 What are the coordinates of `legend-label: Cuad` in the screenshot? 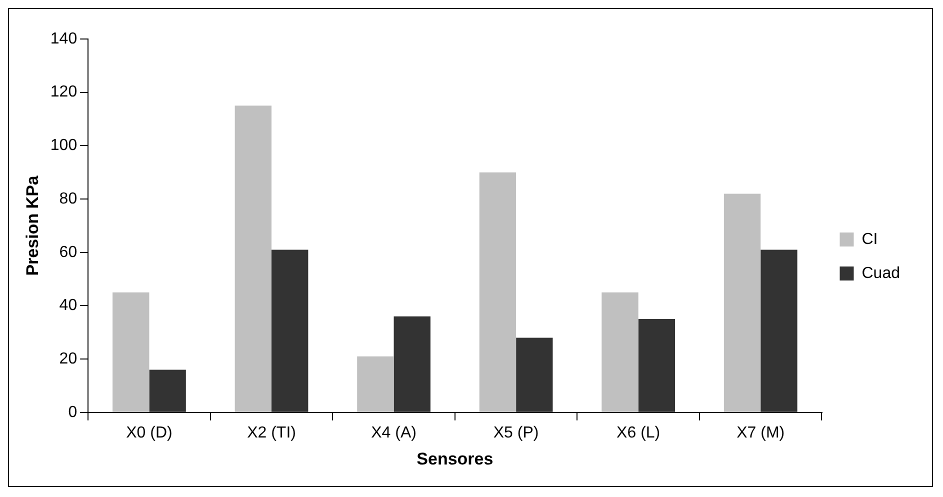 It's located at (881, 273).